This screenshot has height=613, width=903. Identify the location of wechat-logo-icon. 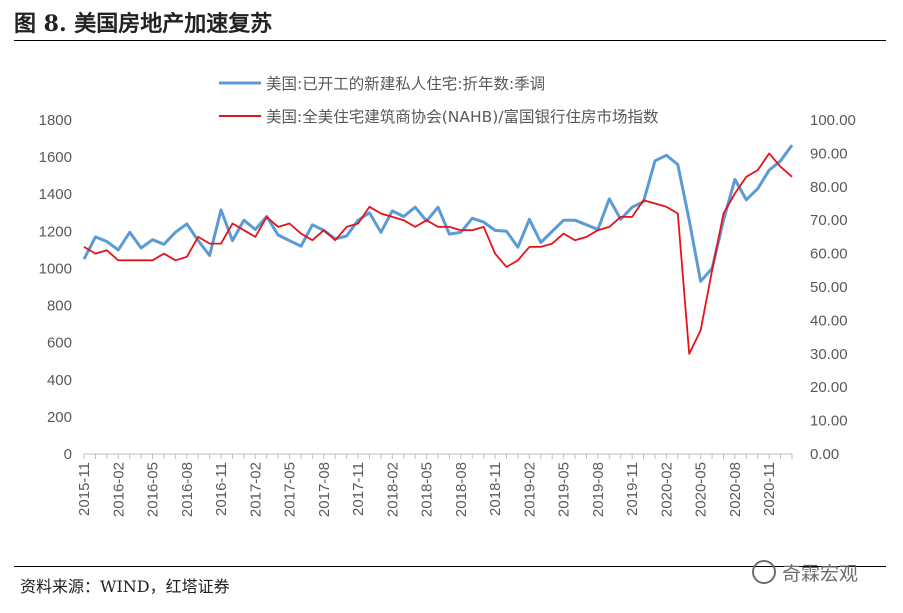
(764, 572).